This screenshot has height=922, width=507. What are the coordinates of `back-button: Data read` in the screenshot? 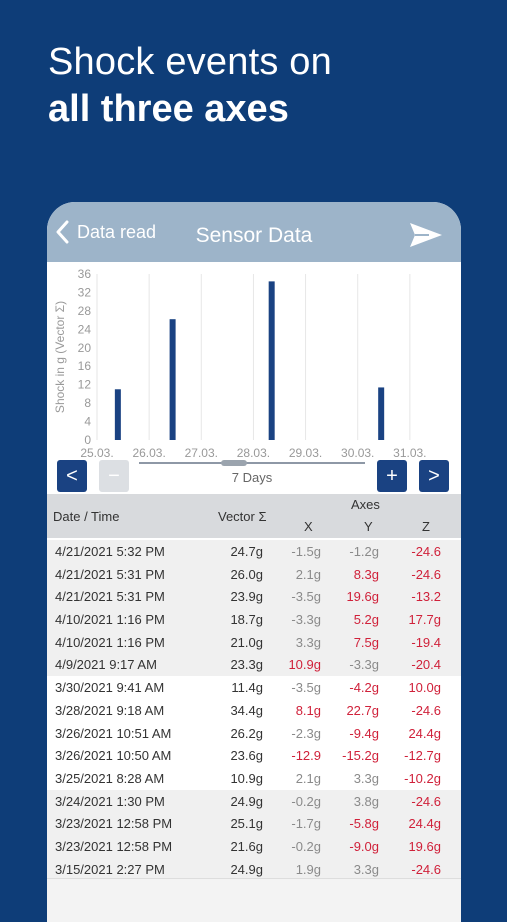 It's located at (105, 232).